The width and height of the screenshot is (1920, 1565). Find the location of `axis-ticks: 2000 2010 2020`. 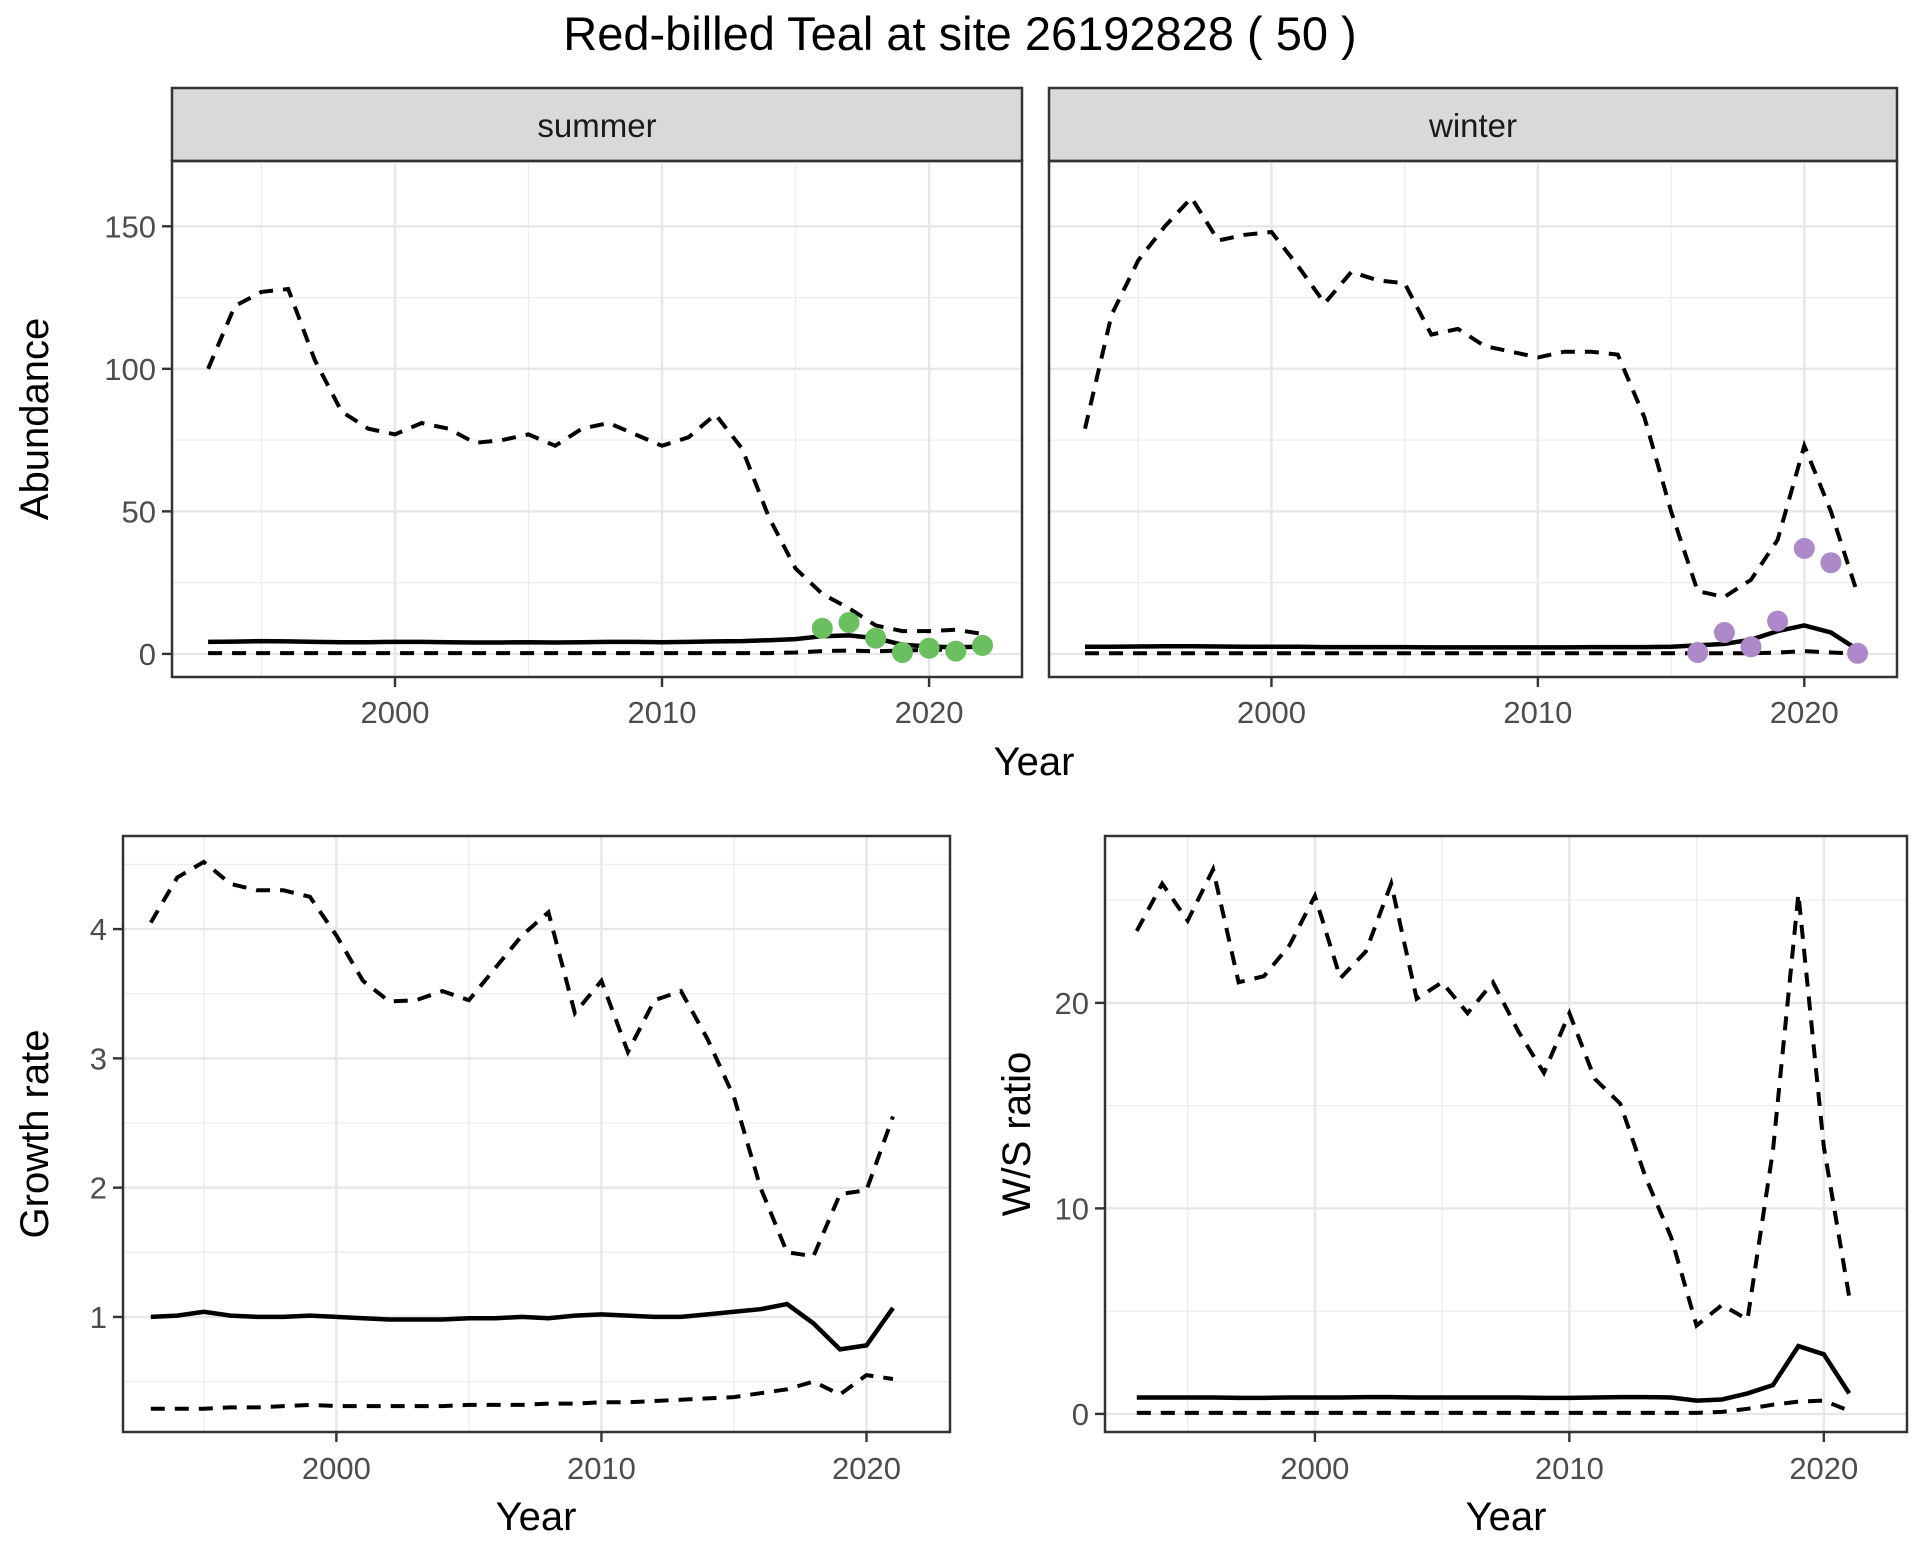

axis-ticks: 2000 2010 2020 is located at coordinates (1538, 703).